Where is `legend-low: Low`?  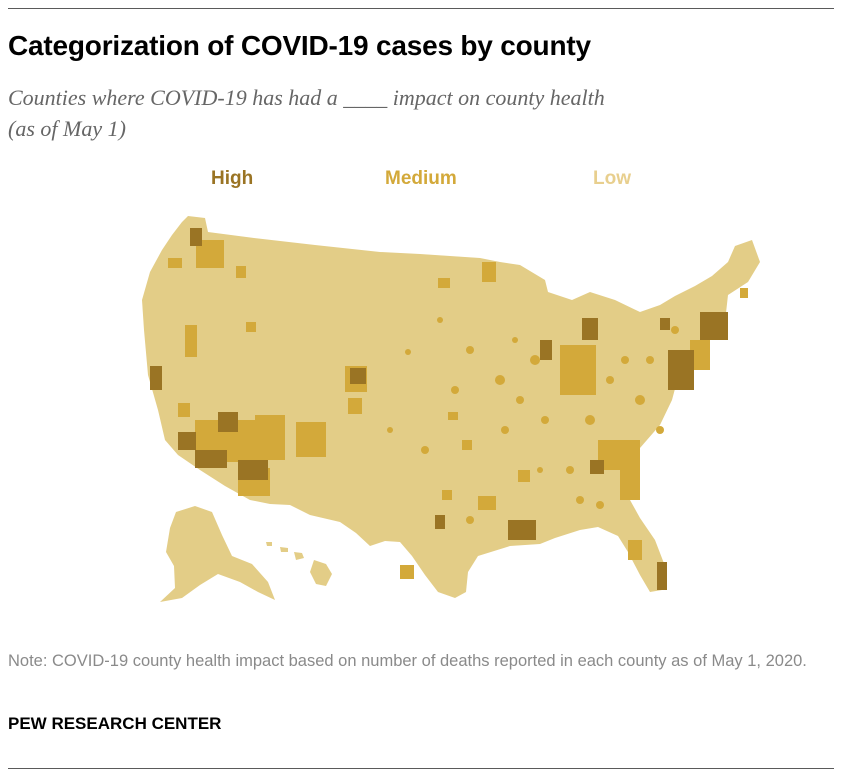
legend-low: Low is located at coordinates (612, 178).